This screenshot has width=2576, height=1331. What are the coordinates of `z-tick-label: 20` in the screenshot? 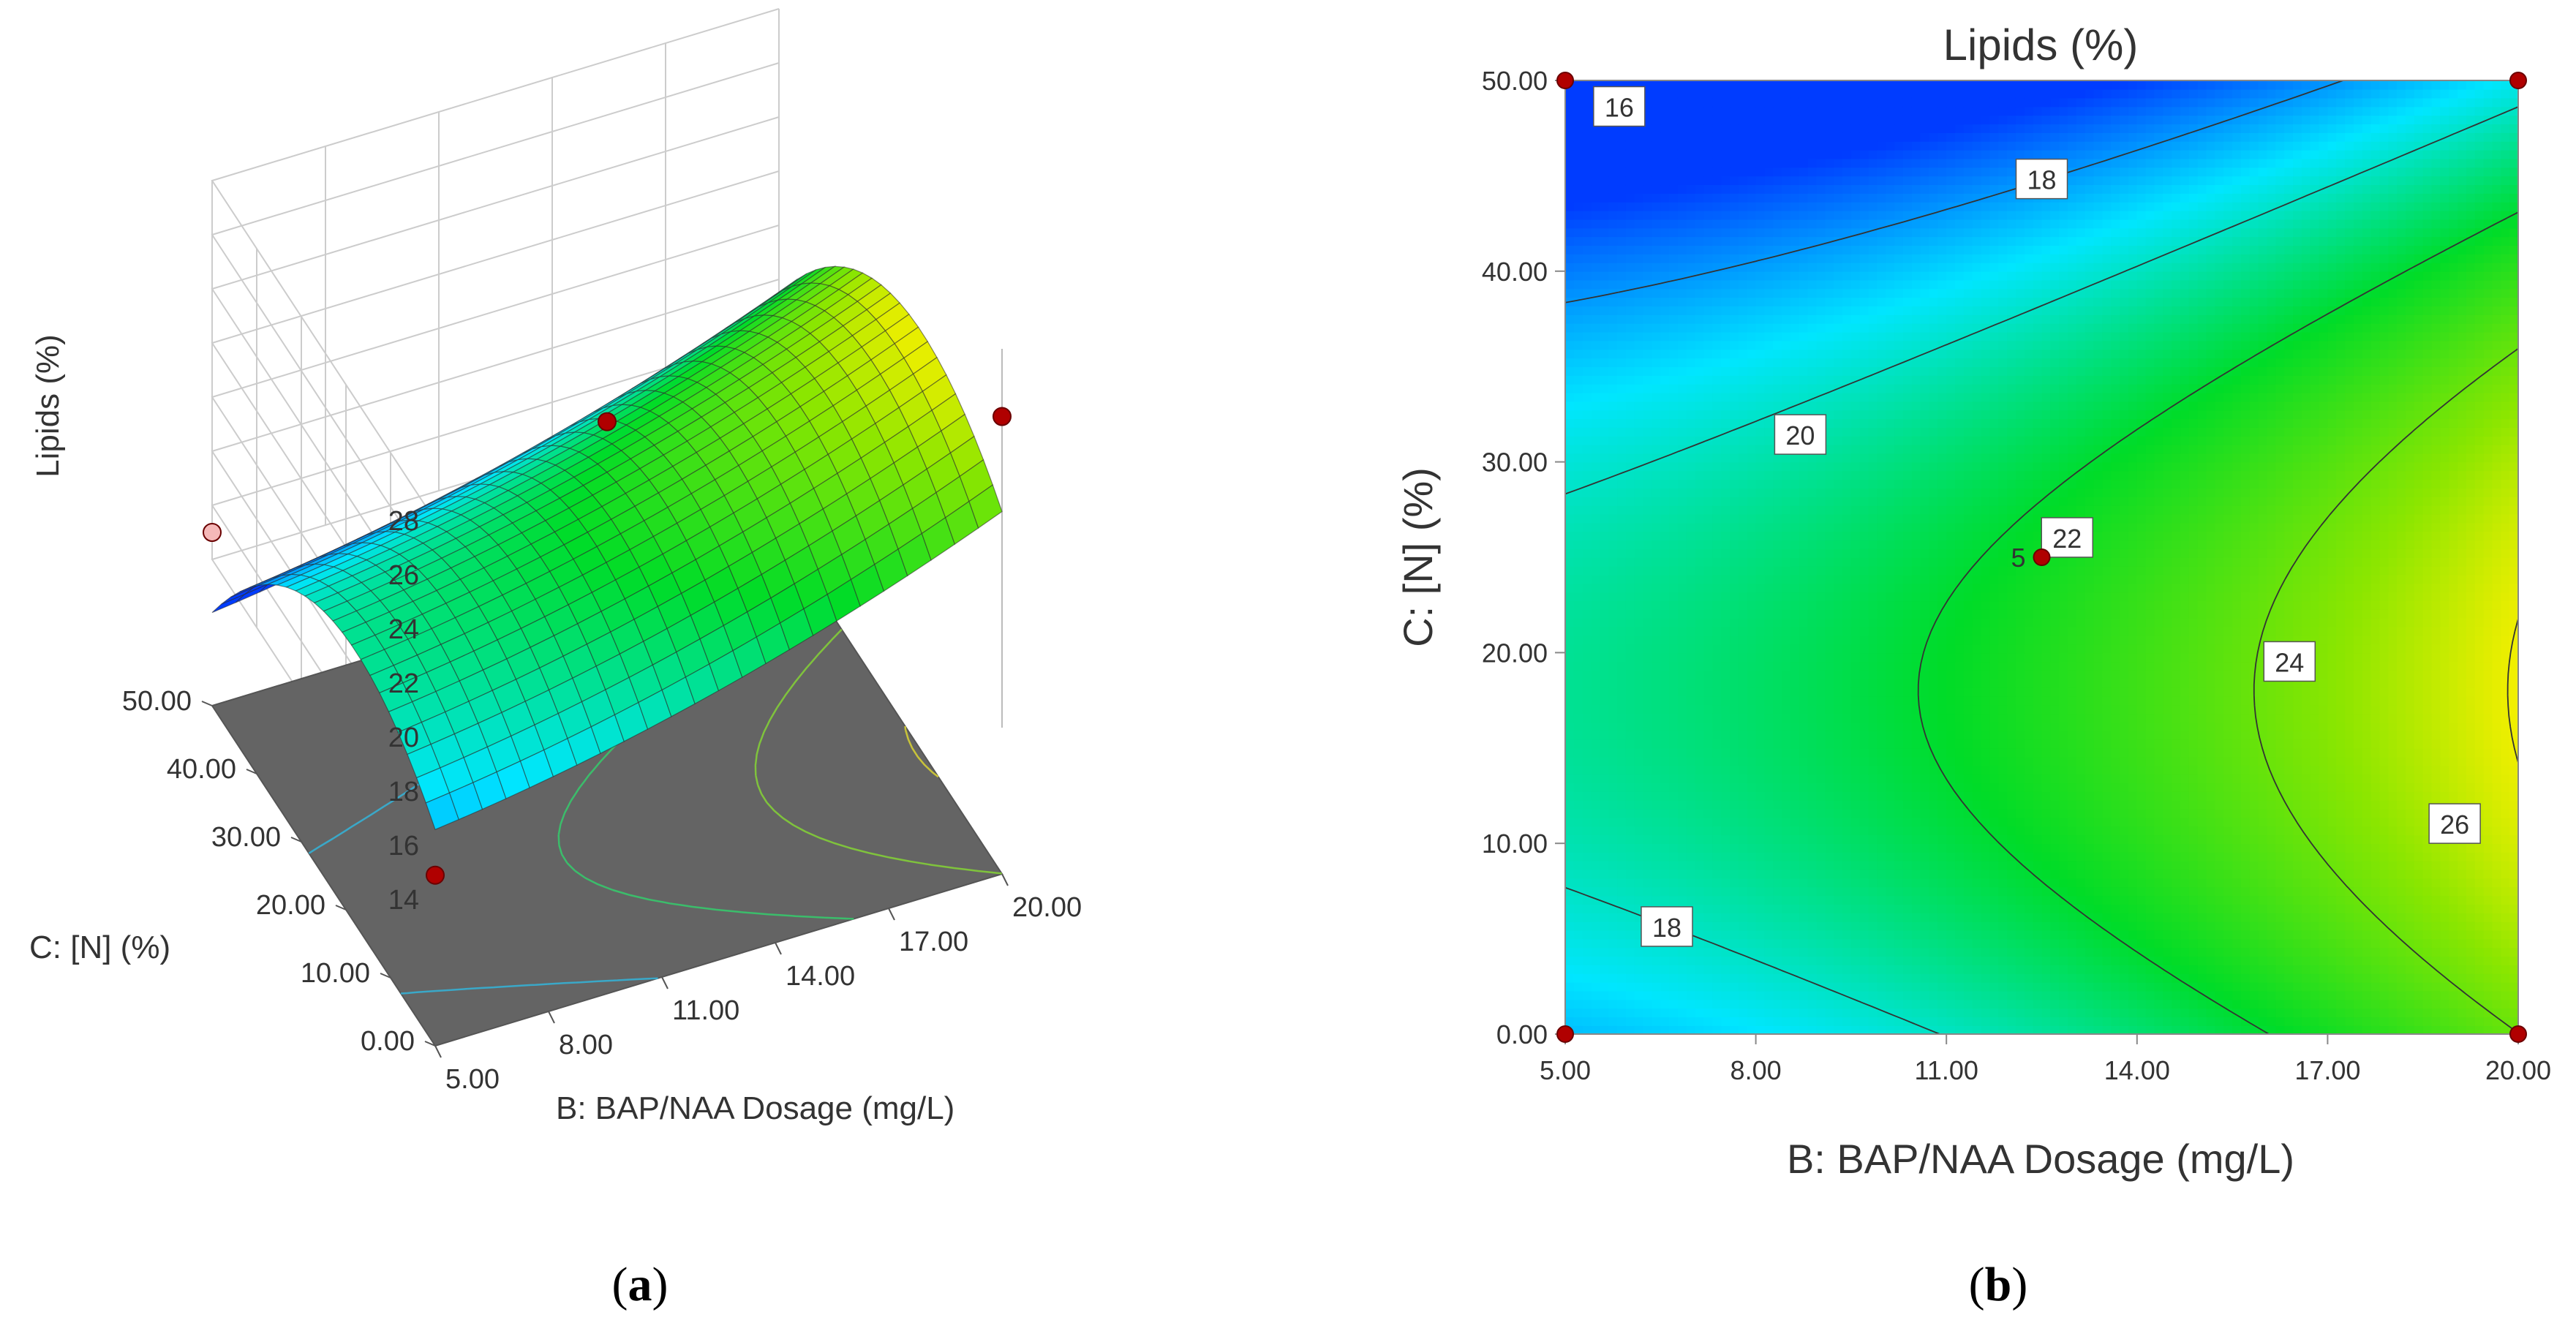 It's located at (403, 738).